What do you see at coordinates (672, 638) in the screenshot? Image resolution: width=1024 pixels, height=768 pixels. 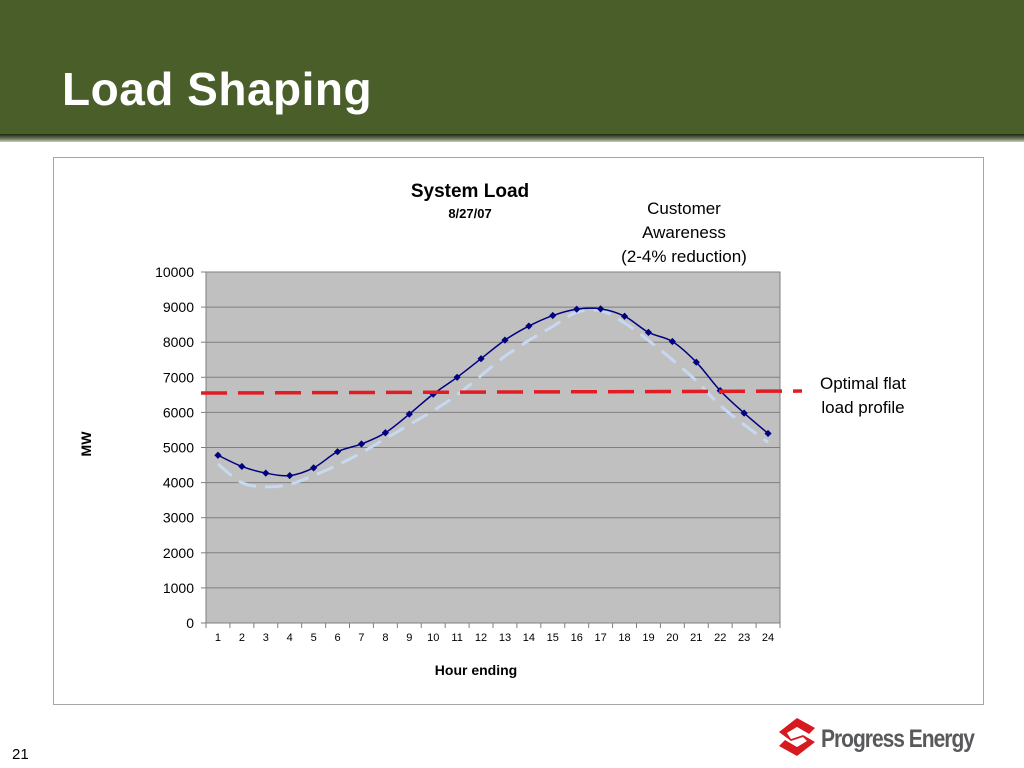 I see `x-tick-label: 20` at bounding box center [672, 638].